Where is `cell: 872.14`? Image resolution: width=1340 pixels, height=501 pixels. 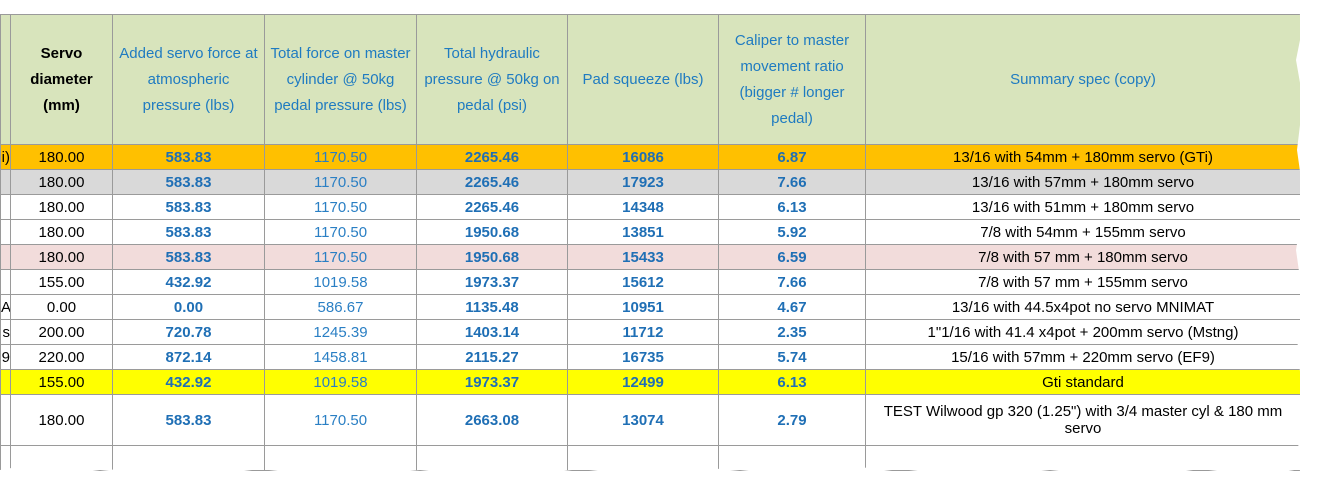
cell: 872.14 is located at coordinates (188, 357).